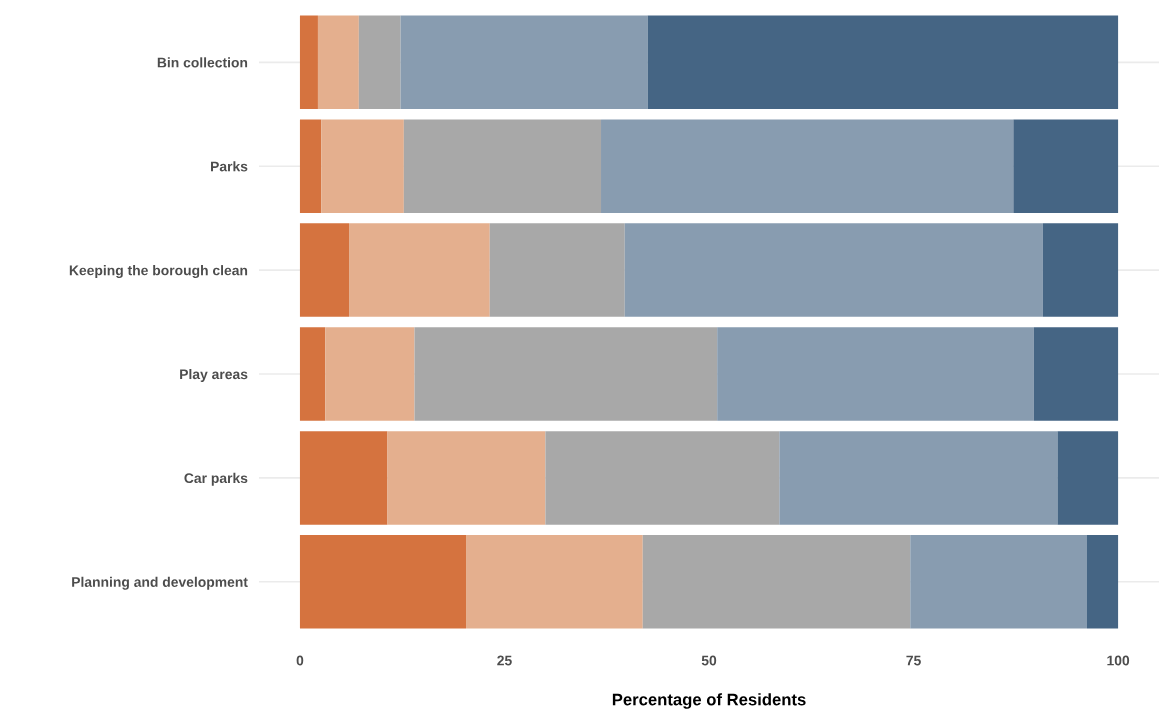 The image size is (1159, 727). What do you see at coordinates (229, 166) in the screenshot?
I see `y-tick-label: Parks` at bounding box center [229, 166].